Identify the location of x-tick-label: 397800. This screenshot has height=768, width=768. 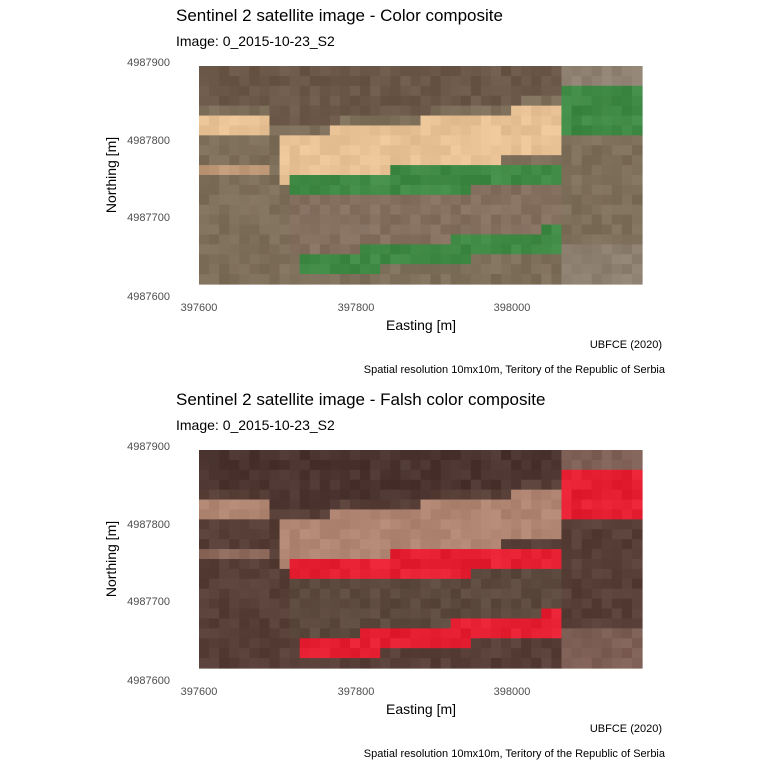
(356, 308).